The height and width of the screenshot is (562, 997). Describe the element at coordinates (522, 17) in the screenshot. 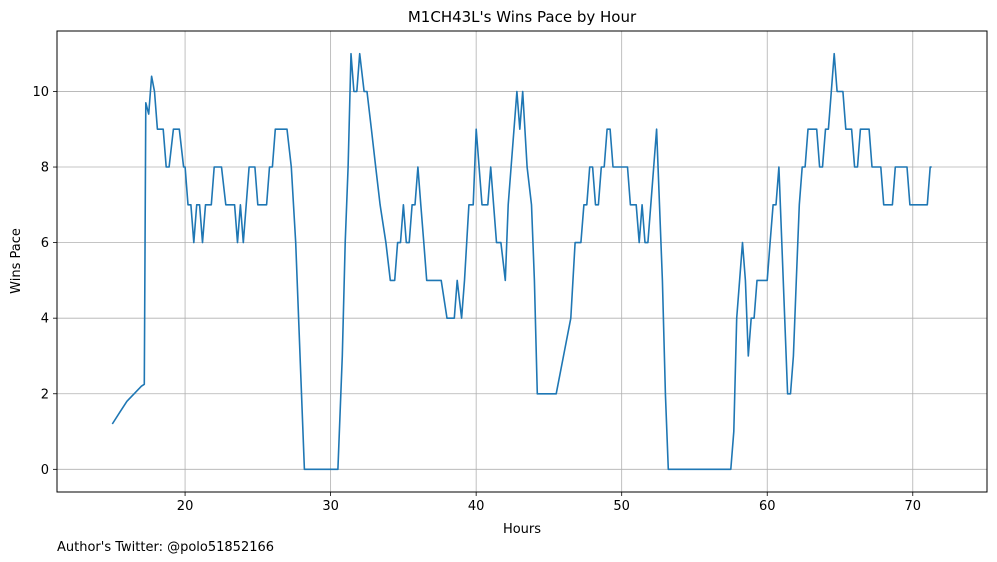

I see `chart-title: M1CH43L's Wins Pace by Hour` at that location.